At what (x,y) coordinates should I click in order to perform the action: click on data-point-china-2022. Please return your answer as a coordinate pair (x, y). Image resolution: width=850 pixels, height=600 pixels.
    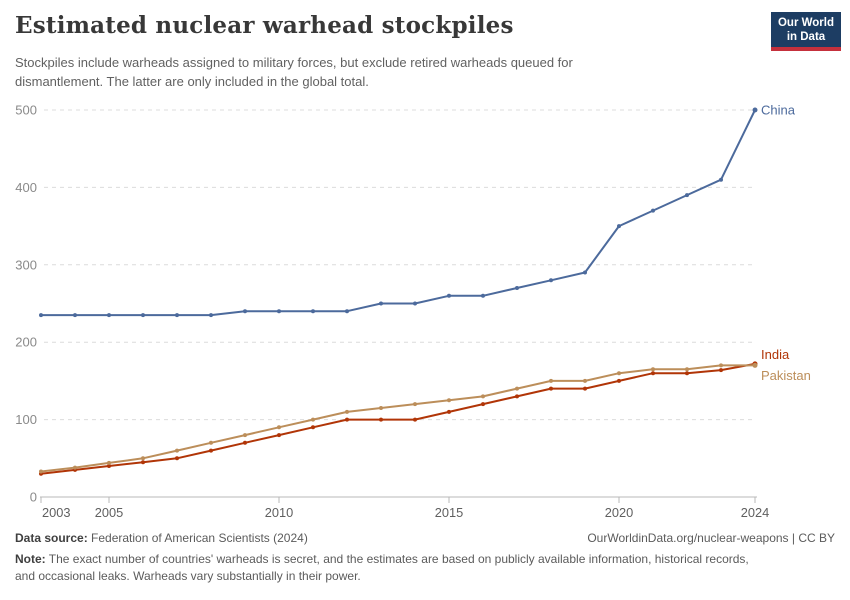
    Looking at the image, I should click on (687, 195).